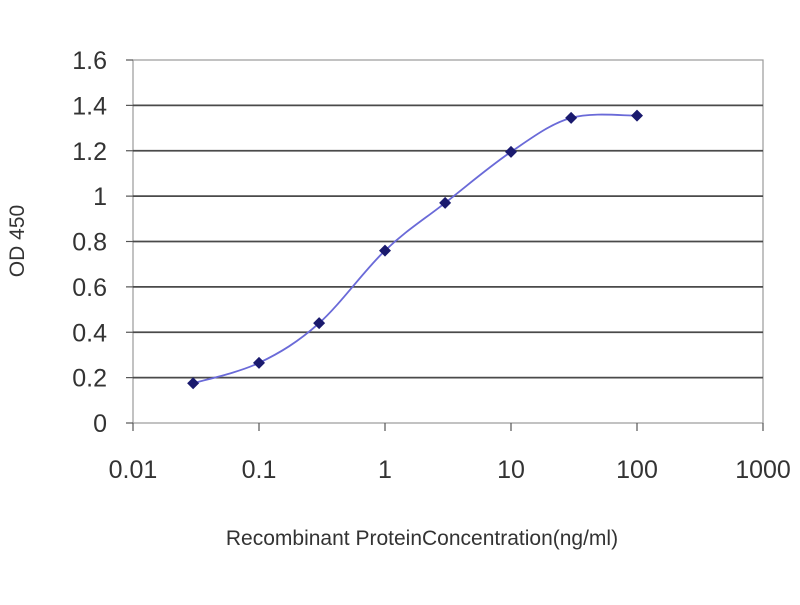 The height and width of the screenshot is (605, 800). Describe the element at coordinates (133, 470) in the screenshot. I see `x-tick-label: 0.01` at that location.